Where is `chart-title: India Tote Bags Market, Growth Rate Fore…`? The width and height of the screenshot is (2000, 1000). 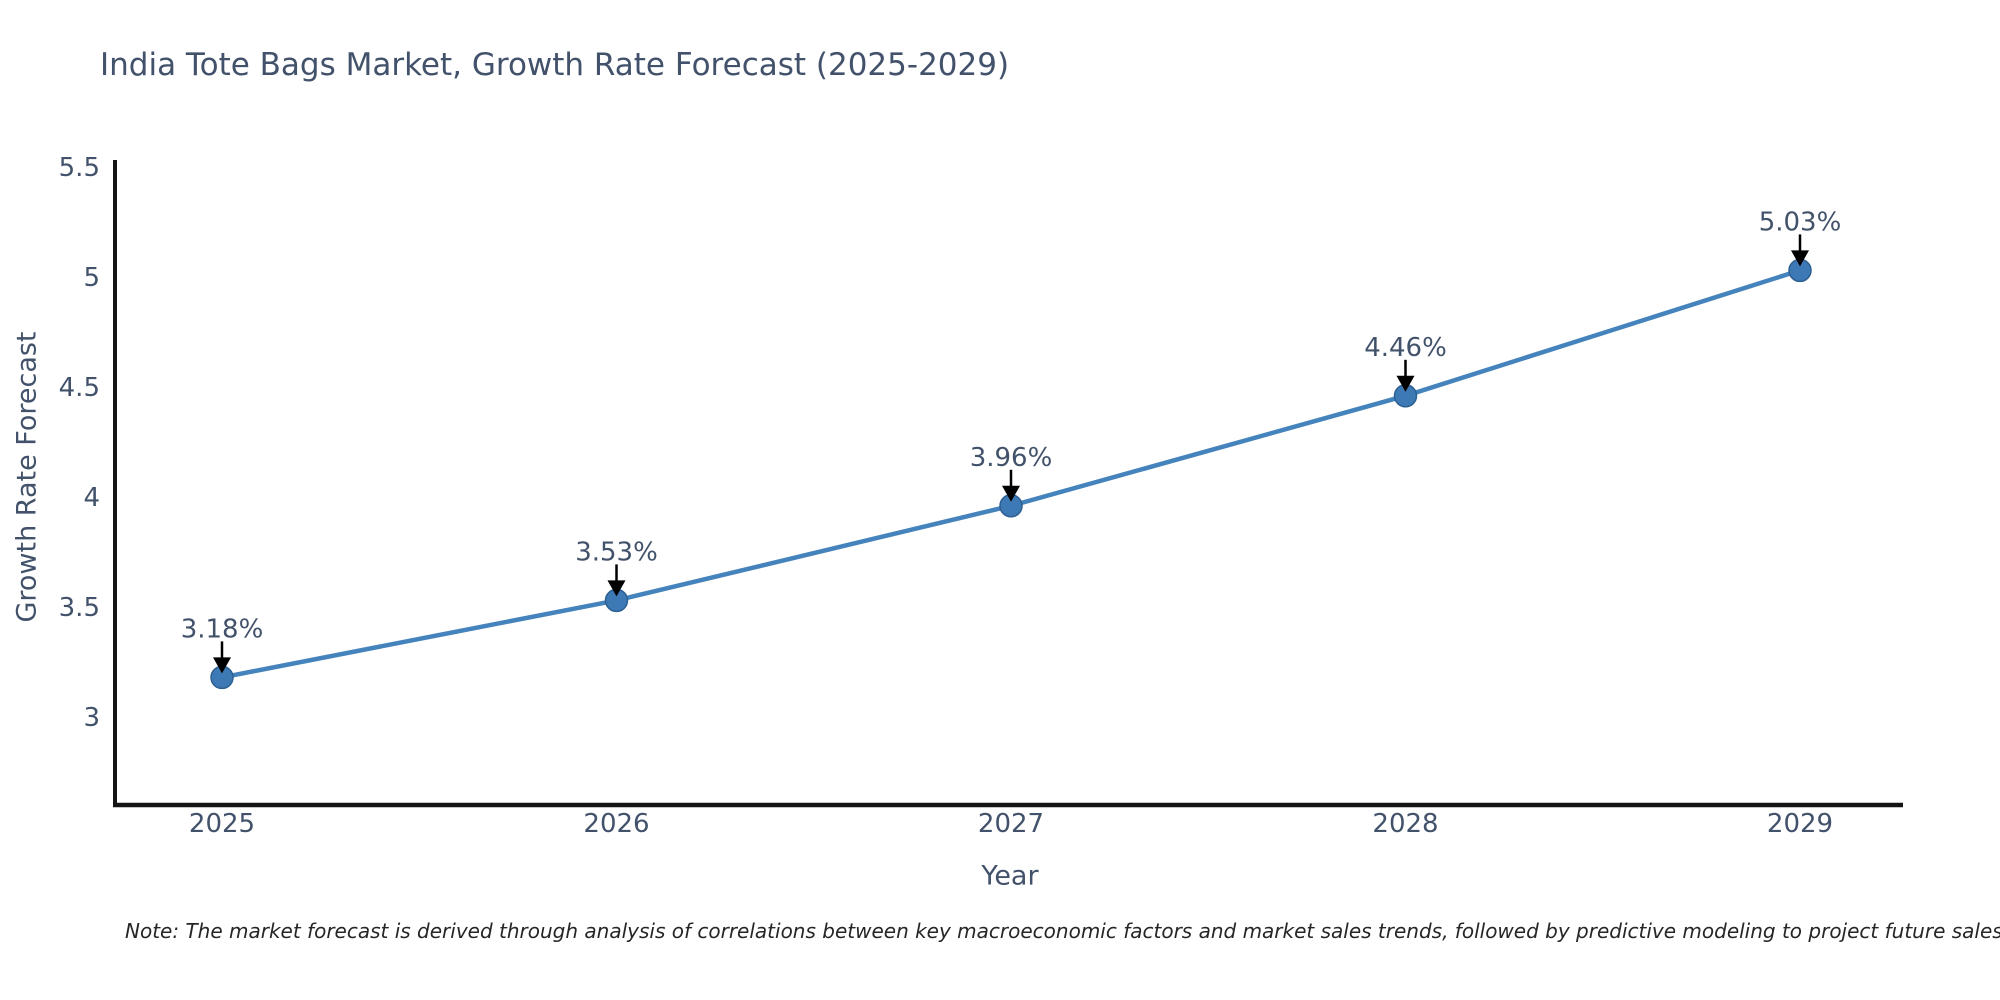 chart-title: India Tote Bags Market, Growth Rate Fore… is located at coordinates (555, 65).